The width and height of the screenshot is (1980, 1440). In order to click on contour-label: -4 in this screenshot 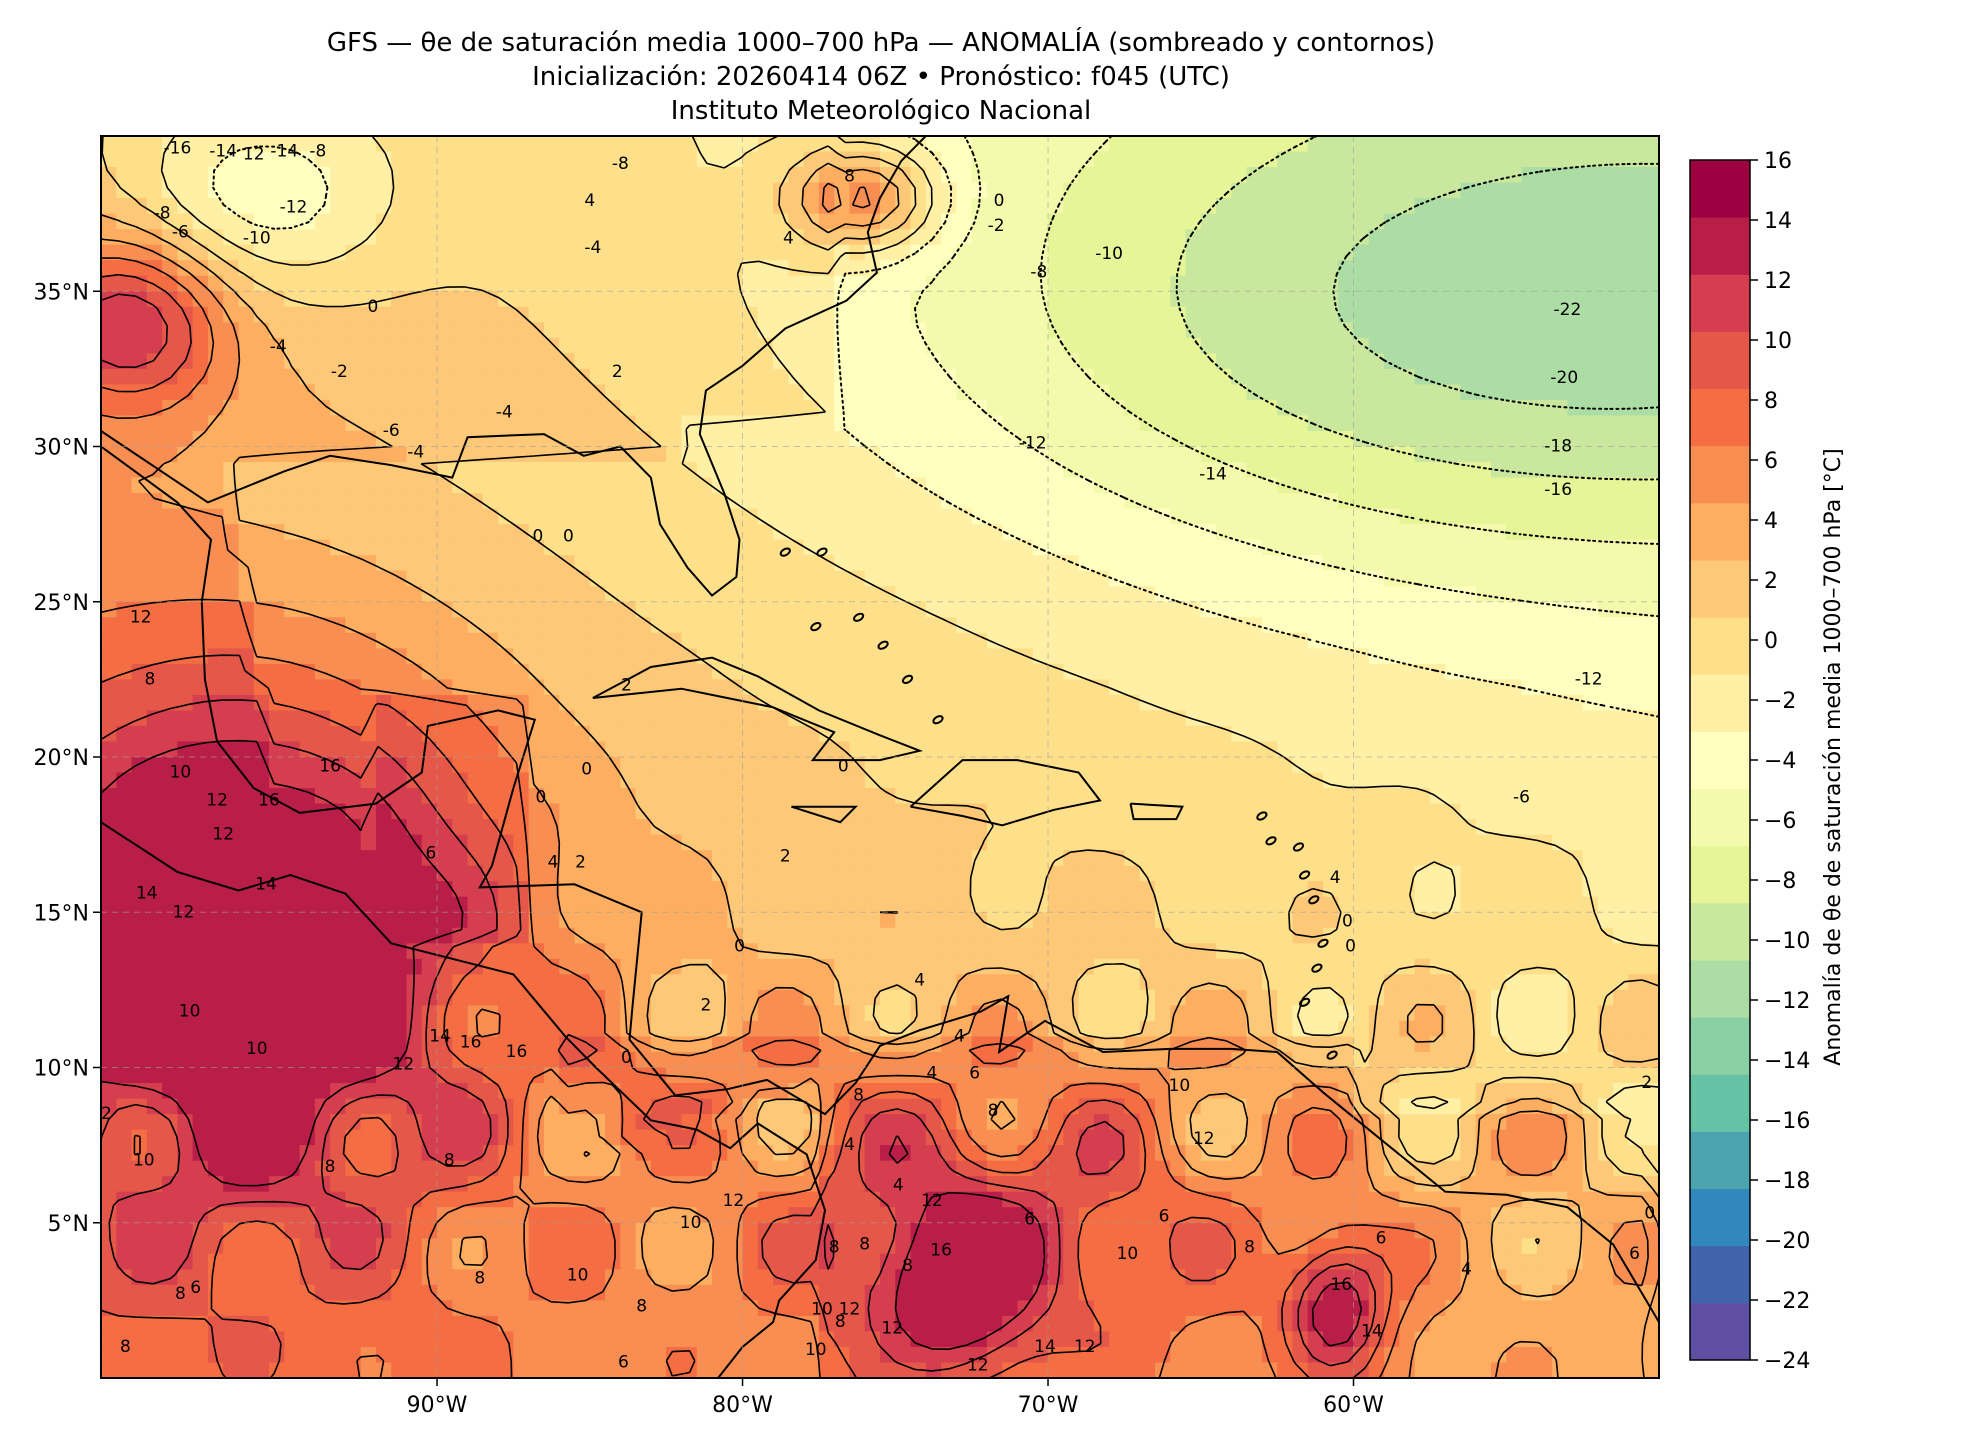, I will do `click(504, 412)`.